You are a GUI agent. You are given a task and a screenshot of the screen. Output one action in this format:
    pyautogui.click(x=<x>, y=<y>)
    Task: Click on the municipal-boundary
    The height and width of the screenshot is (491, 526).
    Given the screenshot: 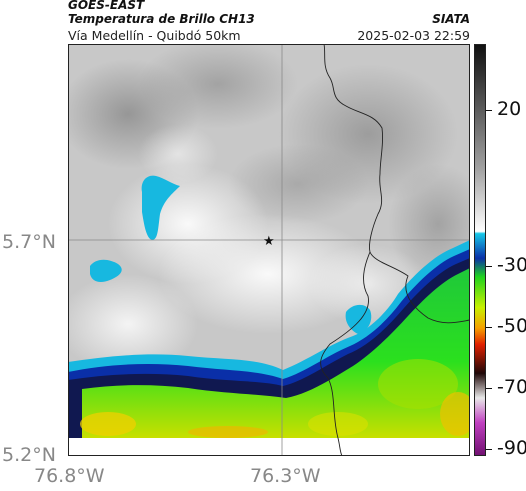 What is the action you would take?
    pyautogui.click(x=345, y=353)
    